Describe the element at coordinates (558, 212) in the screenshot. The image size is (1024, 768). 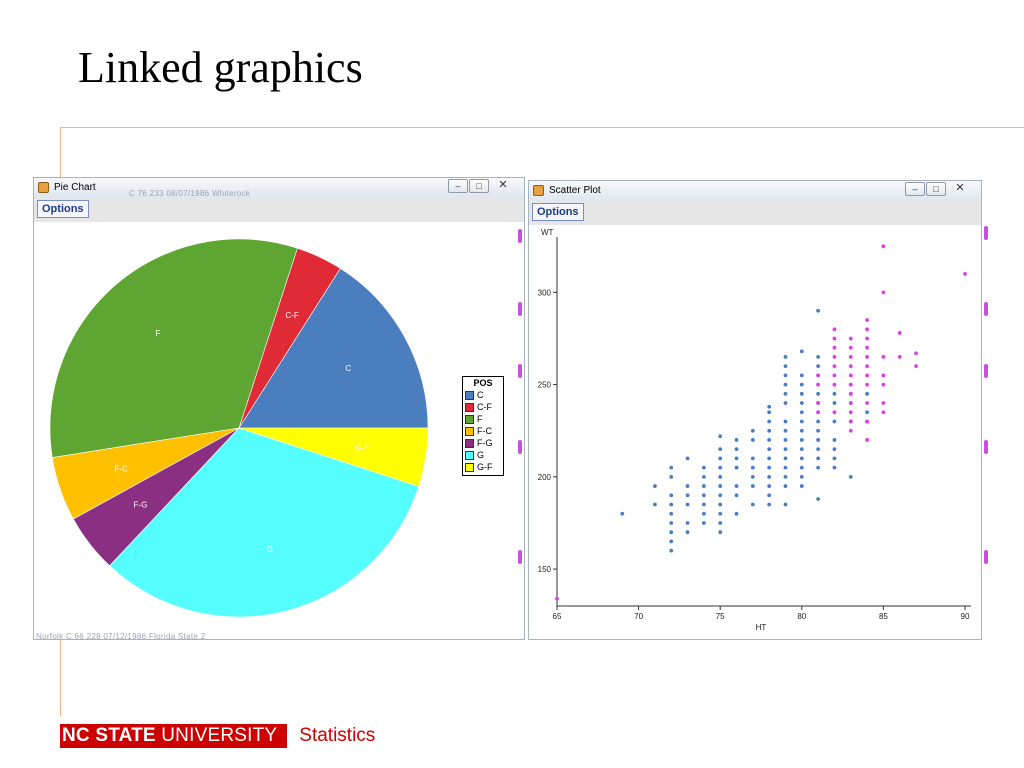
I see `options-button: Options` at that location.